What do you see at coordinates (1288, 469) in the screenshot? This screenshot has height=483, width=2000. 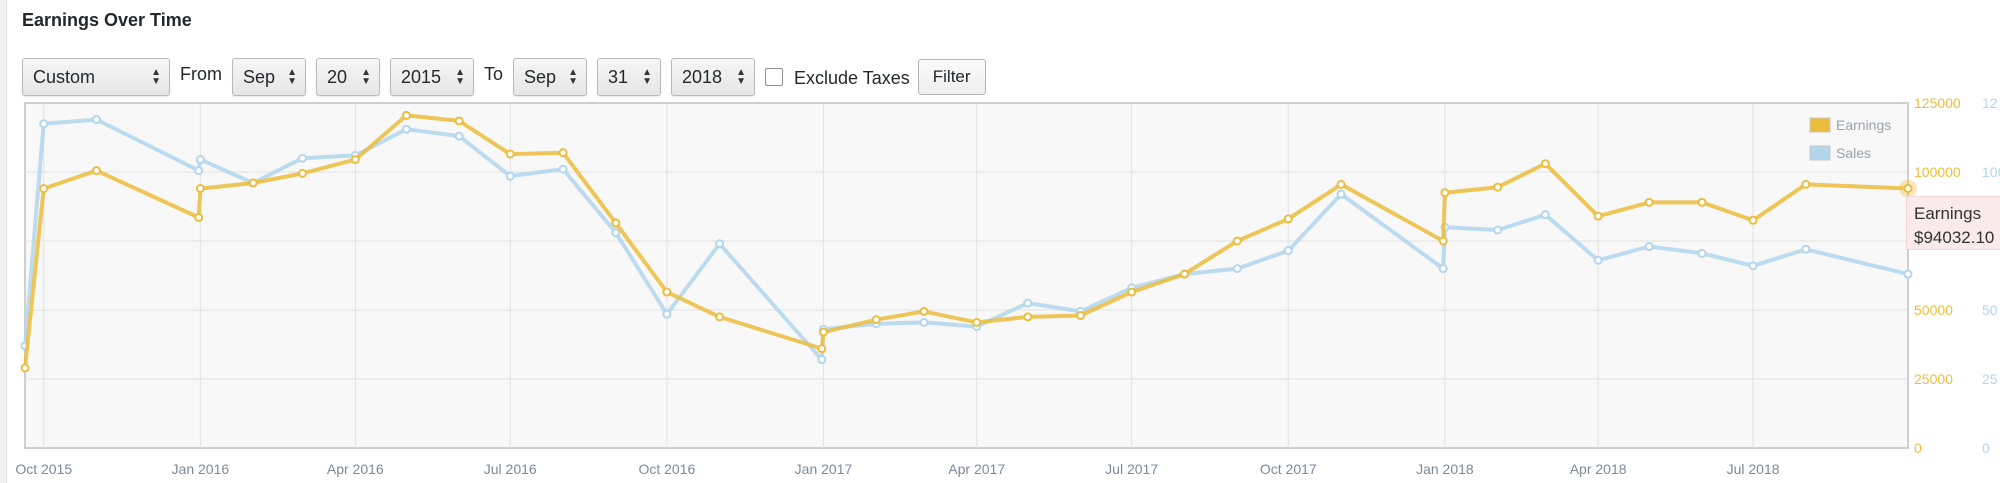 I see `x-tick-label: Oct 2017` at bounding box center [1288, 469].